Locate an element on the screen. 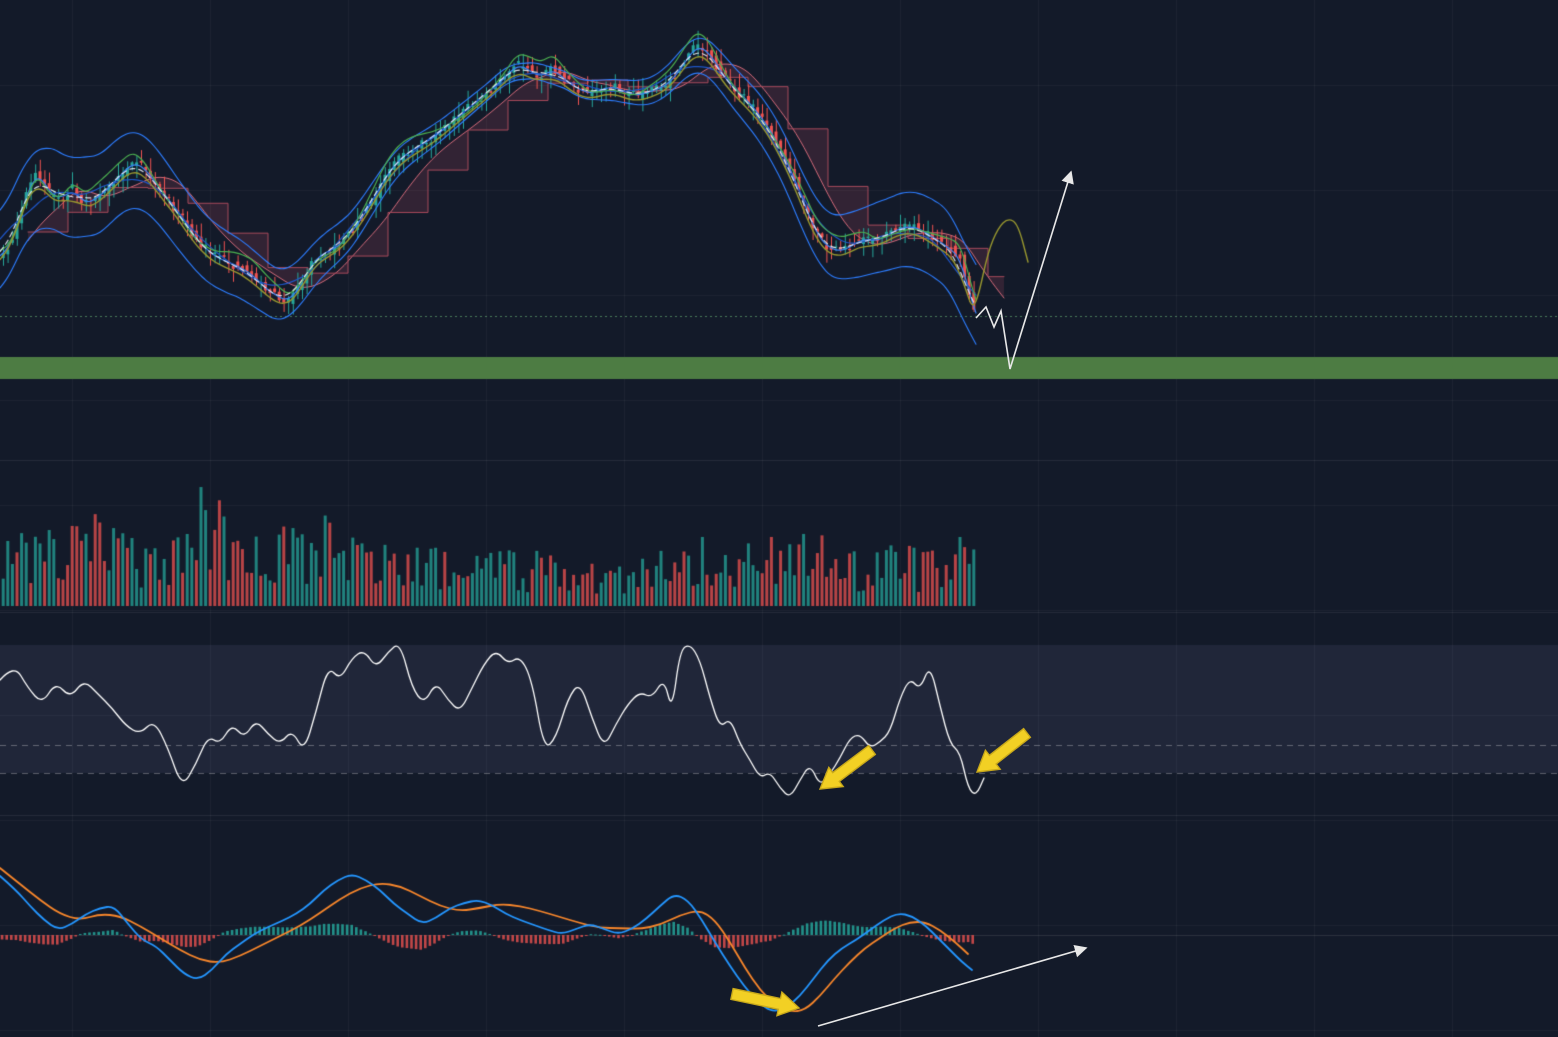  volume-panel is located at coordinates (779, 536).